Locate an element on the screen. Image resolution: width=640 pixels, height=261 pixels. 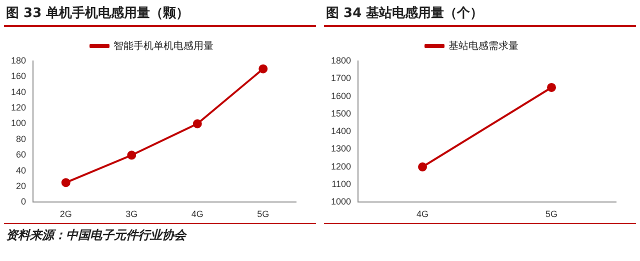
y-tick-label: 80 is located at coordinates (21, 139).